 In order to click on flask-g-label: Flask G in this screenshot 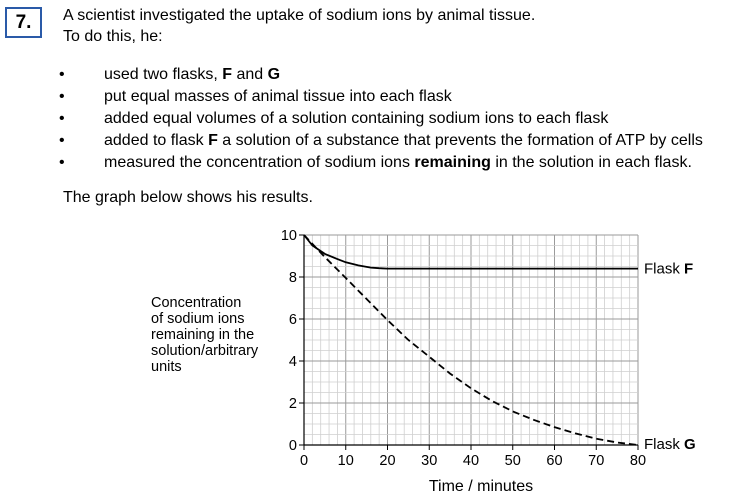, I will do `click(670, 444)`.